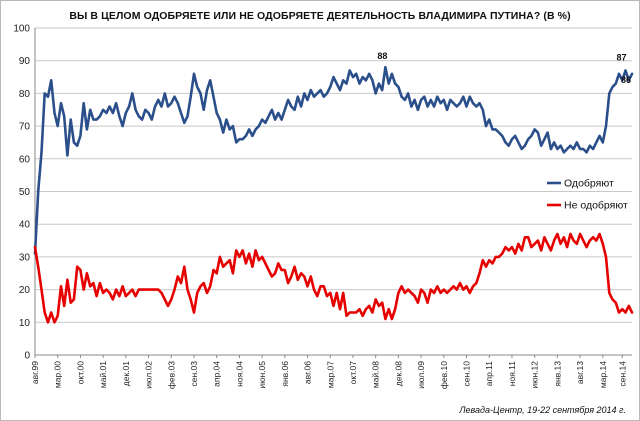 The height and width of the screenshot is (421, 640). Describe the element at coordinates (25, 192) in the screenshot. I see `y-tick-label: 50` at that location.